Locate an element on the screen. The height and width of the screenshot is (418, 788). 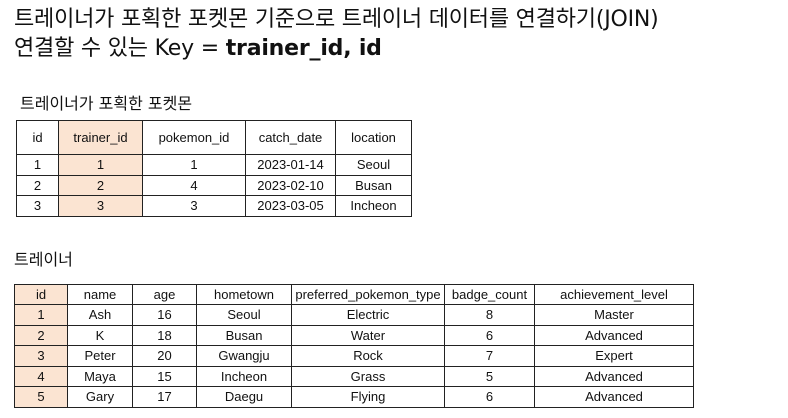
table-row: 1 Ash 16 Seoul Electric 8 Master is located at coordinates (354, 315).